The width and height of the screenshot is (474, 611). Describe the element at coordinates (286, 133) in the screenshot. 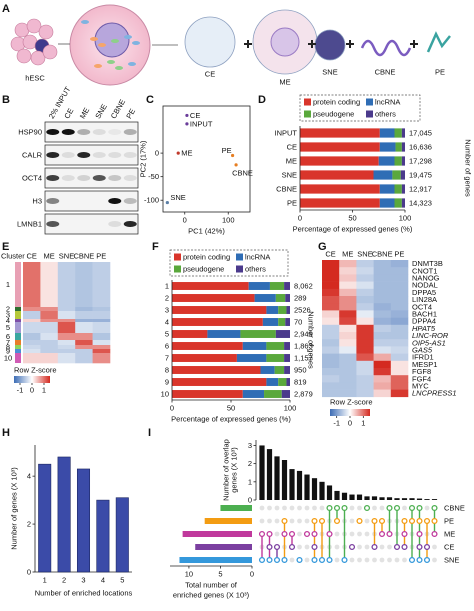

I see `category-label: INPUT` at that location.